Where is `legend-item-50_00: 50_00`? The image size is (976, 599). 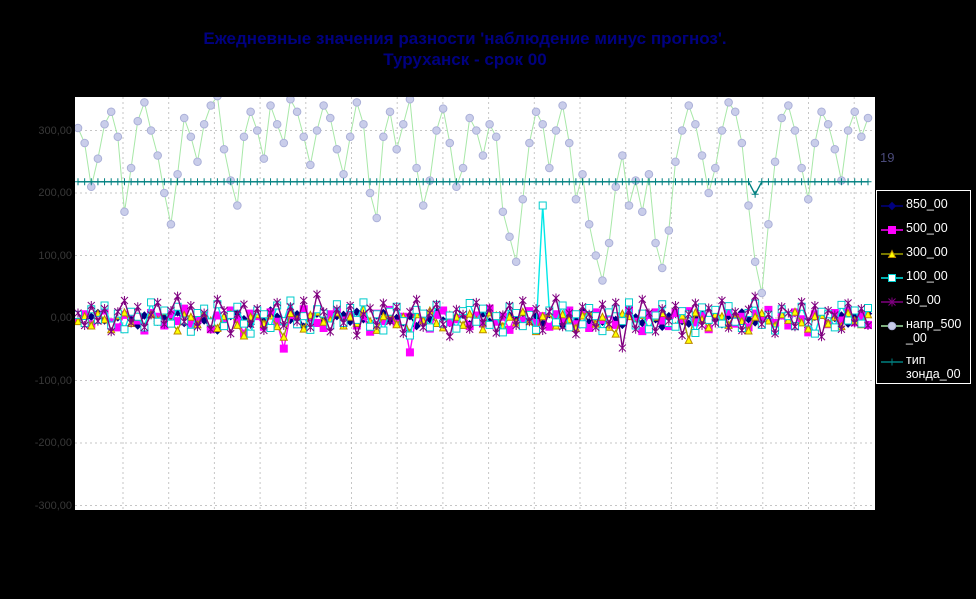 legend-item-50_00: 50_00 is located at coordinates (925, 301).